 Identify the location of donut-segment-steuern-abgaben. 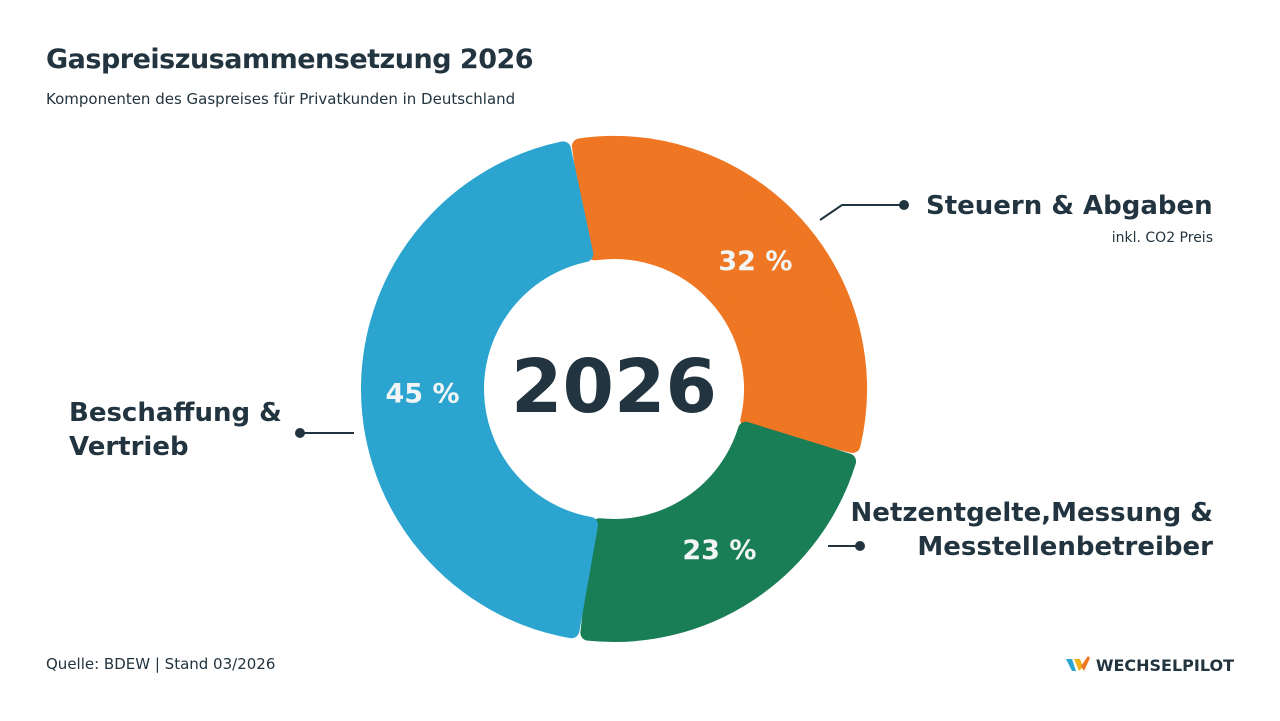
(719, 294).